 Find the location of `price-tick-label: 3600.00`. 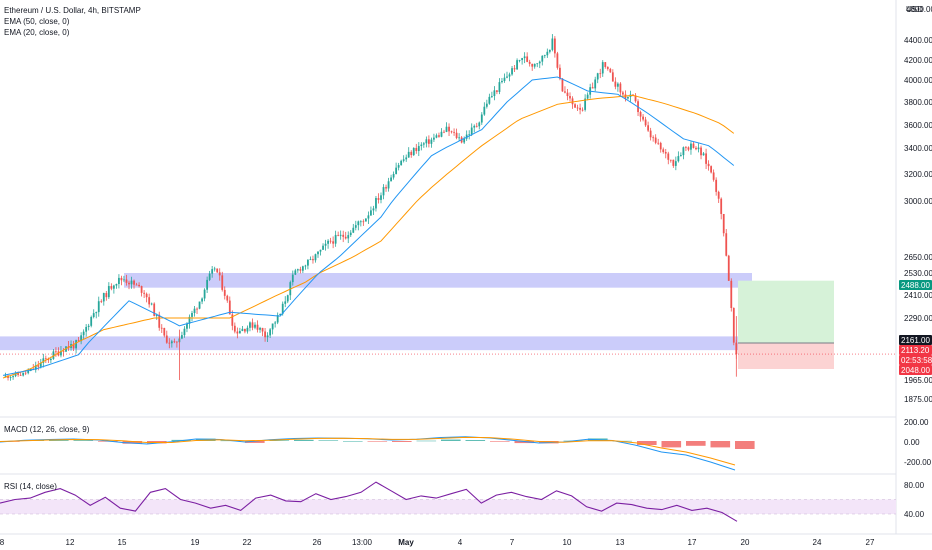

price-tick-label: 3600.00 is located at coordinates (918, 125).